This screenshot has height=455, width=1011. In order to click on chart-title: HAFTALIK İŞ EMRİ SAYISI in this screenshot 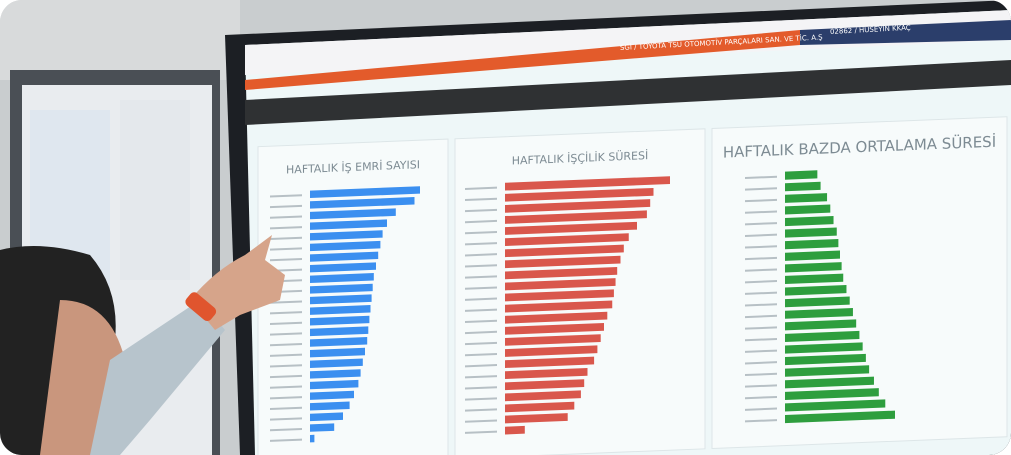, I will do `click(353, 167)`.